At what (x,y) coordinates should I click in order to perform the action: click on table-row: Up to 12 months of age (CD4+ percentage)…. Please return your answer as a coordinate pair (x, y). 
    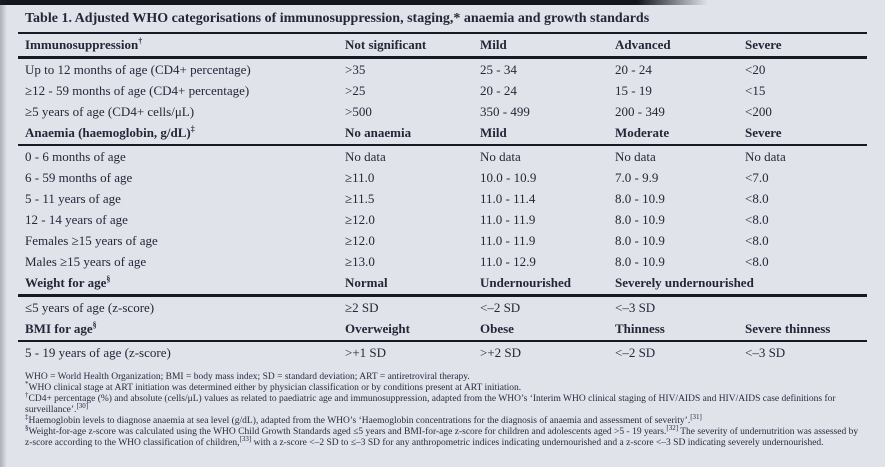
    Looking at the image, I should click on (443, 69).